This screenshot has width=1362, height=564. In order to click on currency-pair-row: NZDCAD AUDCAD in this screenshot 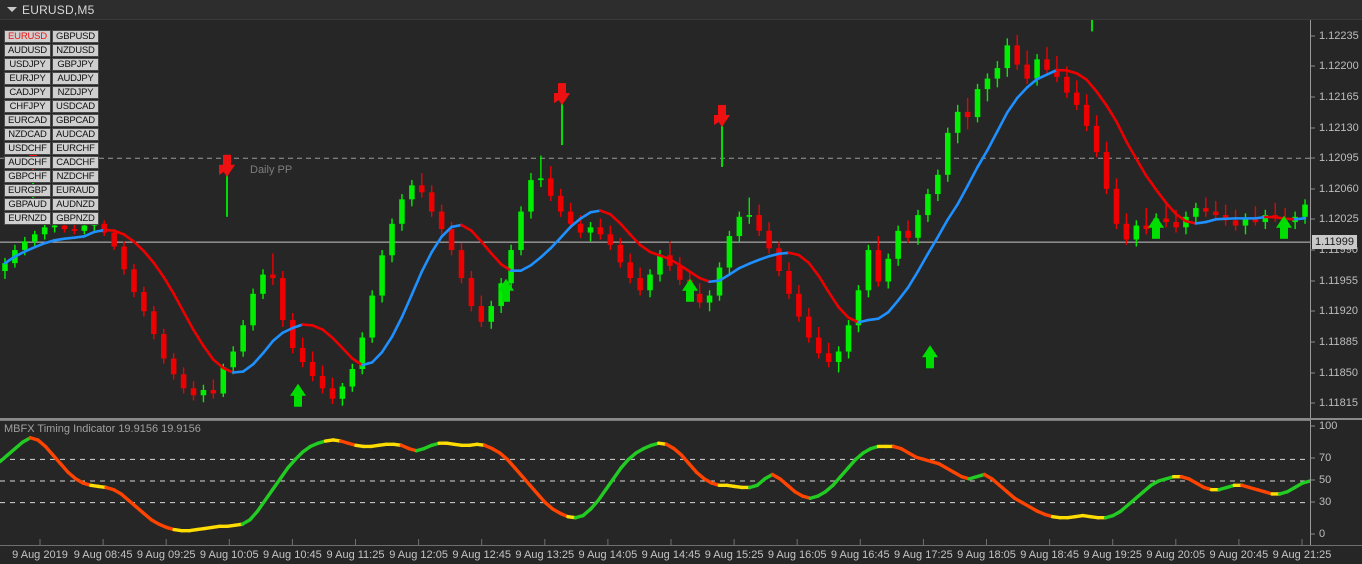, I will do `click(51, 134)`.